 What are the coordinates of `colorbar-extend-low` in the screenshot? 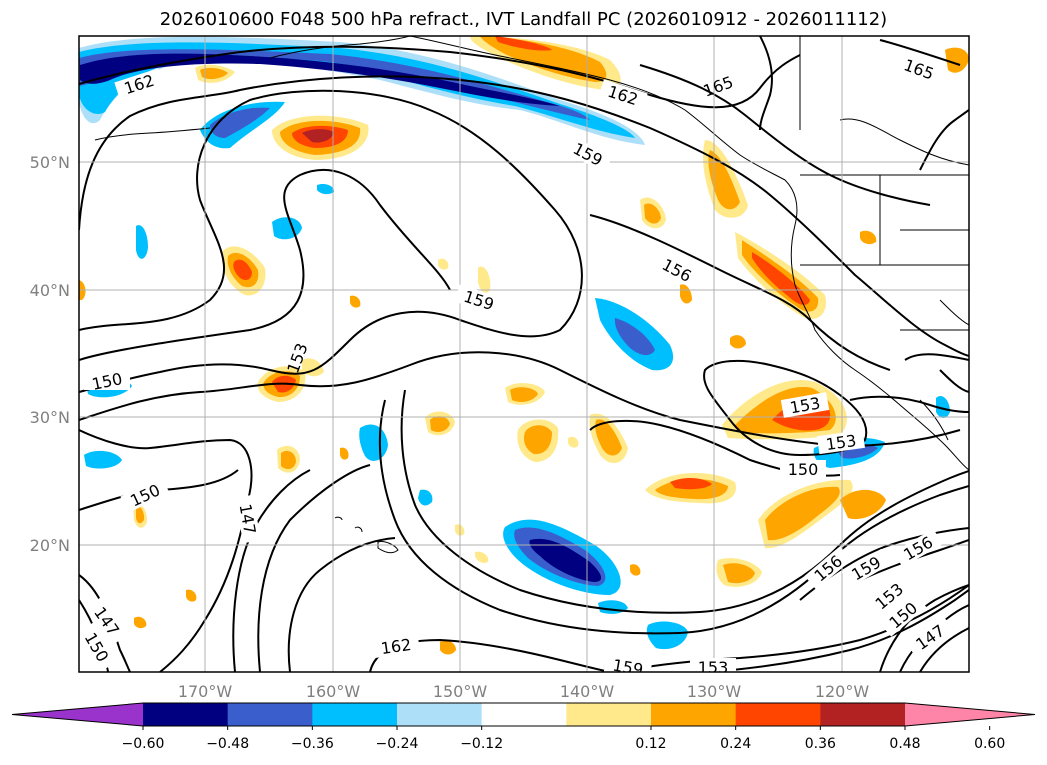 It's located at (77, 714).